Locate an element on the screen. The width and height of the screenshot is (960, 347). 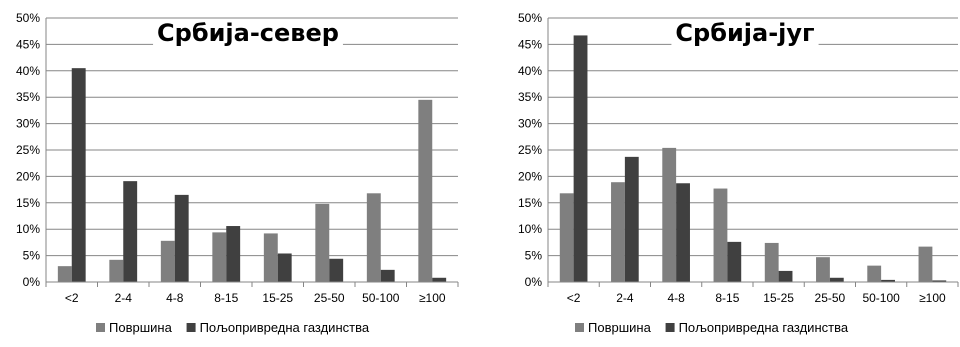
chart-title: Србија-север is located at coordinates (248, 33).